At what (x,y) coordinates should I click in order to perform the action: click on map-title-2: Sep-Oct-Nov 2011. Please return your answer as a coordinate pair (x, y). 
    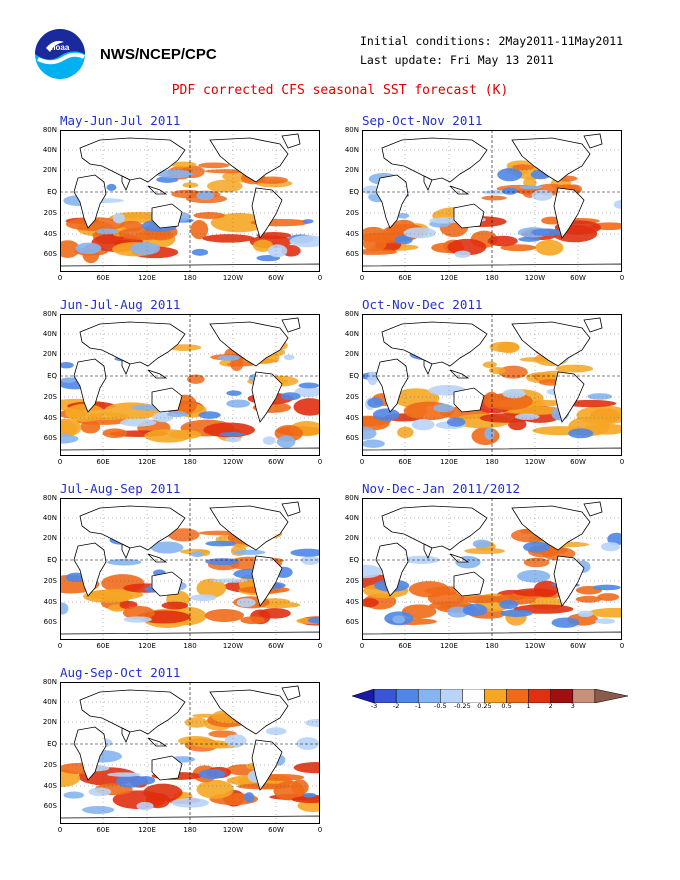
    Looking at the image, I should click on (422, 120).